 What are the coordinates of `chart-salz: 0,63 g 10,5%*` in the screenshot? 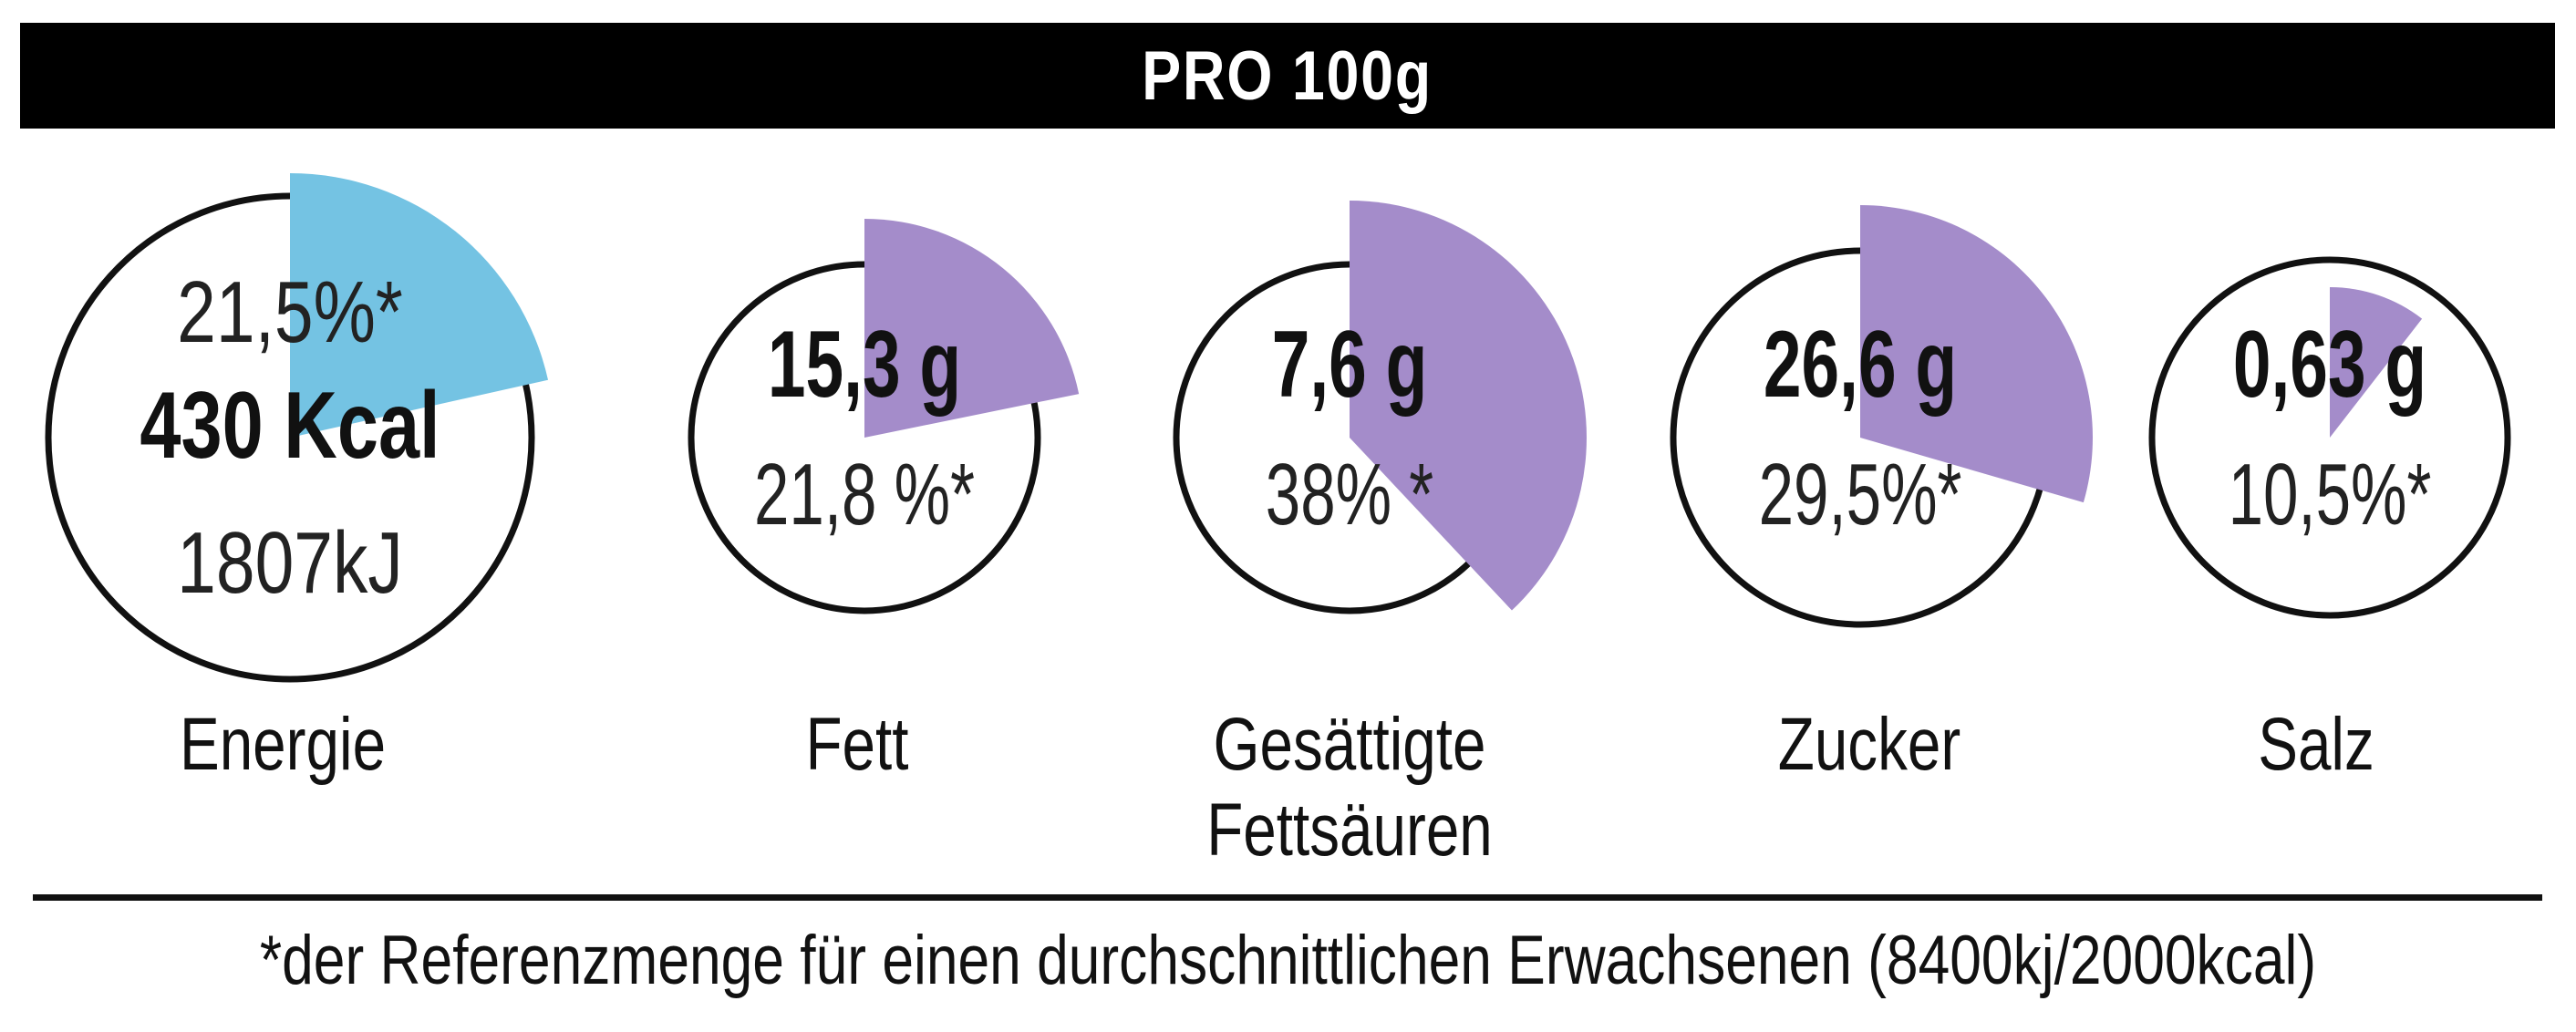 It's located at (2329, 437).